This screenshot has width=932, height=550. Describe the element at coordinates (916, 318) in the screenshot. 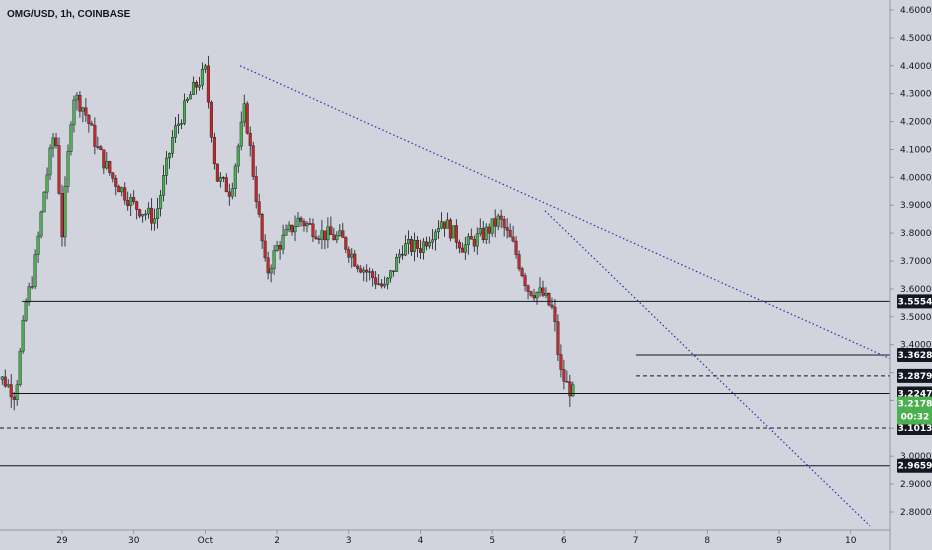

I see `price-tick-label: 3.5000` at that location.